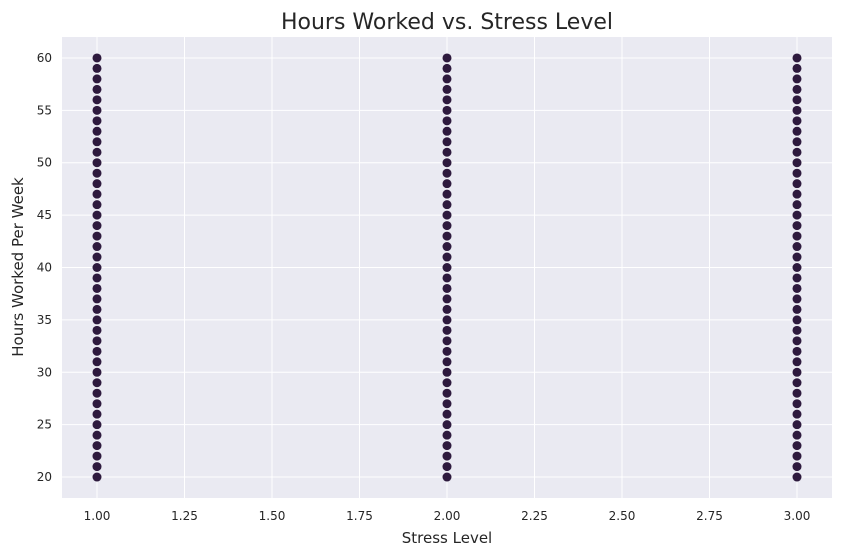 The image size is (845, 556). What do you see at coordinates (709, 516) in the screenshot?
I see `x-tick-label: 2.75` at bounding box center [709, 516].